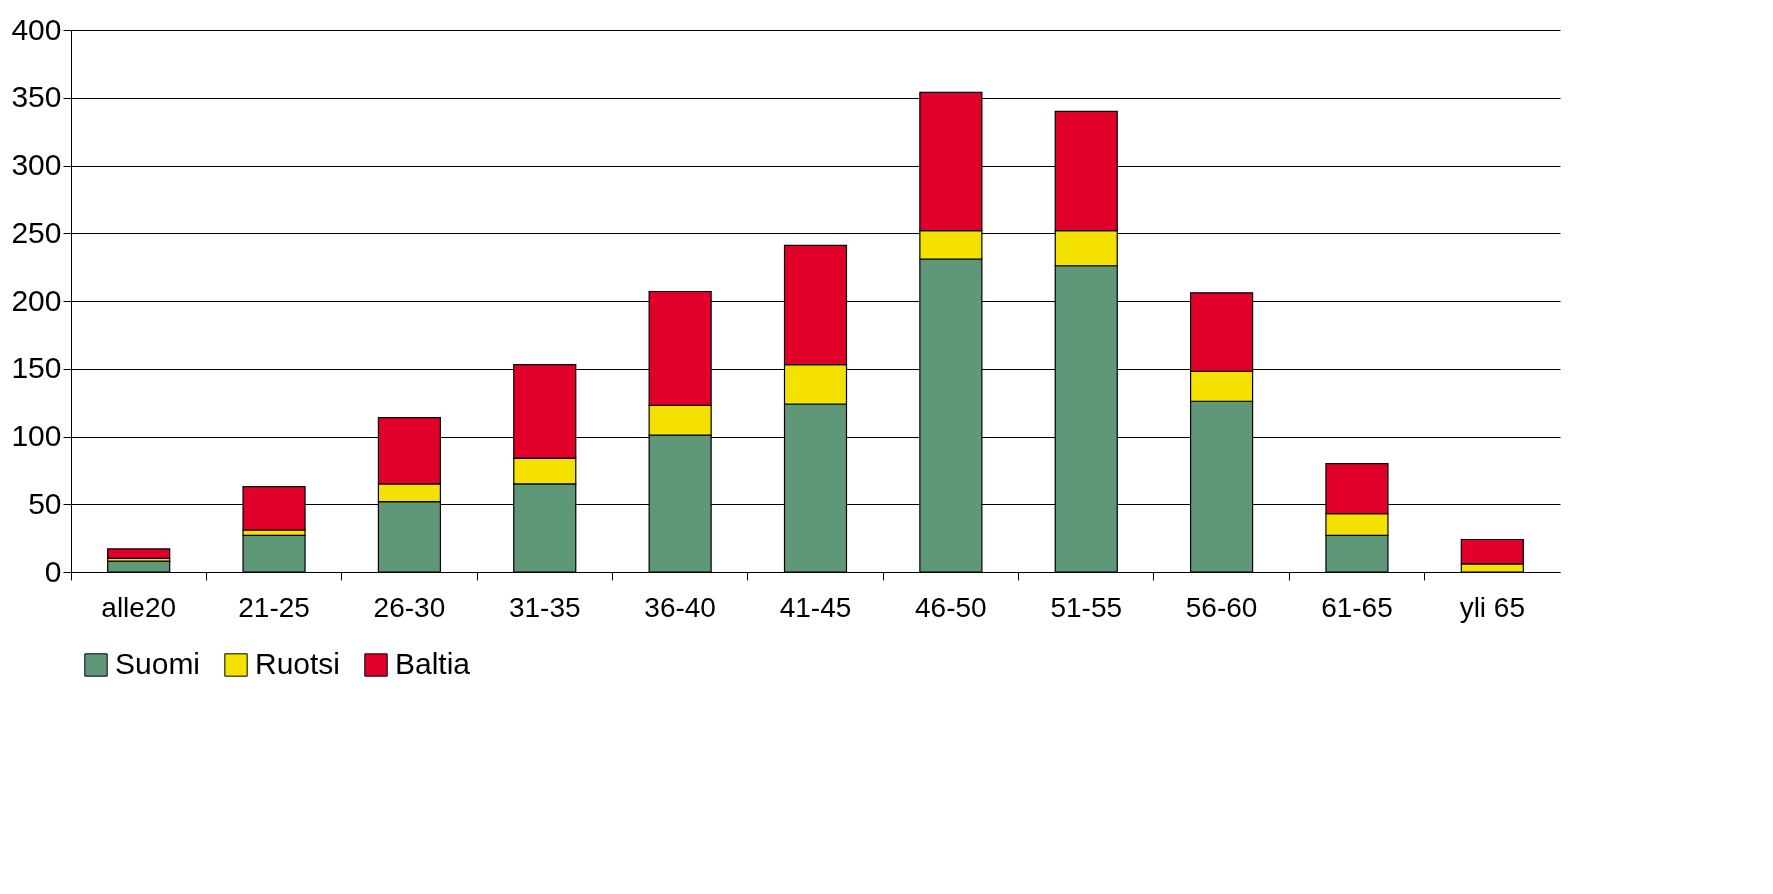 The image size is (1773, 894). I want to click on y-tick-label: 300, so click(36, 164).